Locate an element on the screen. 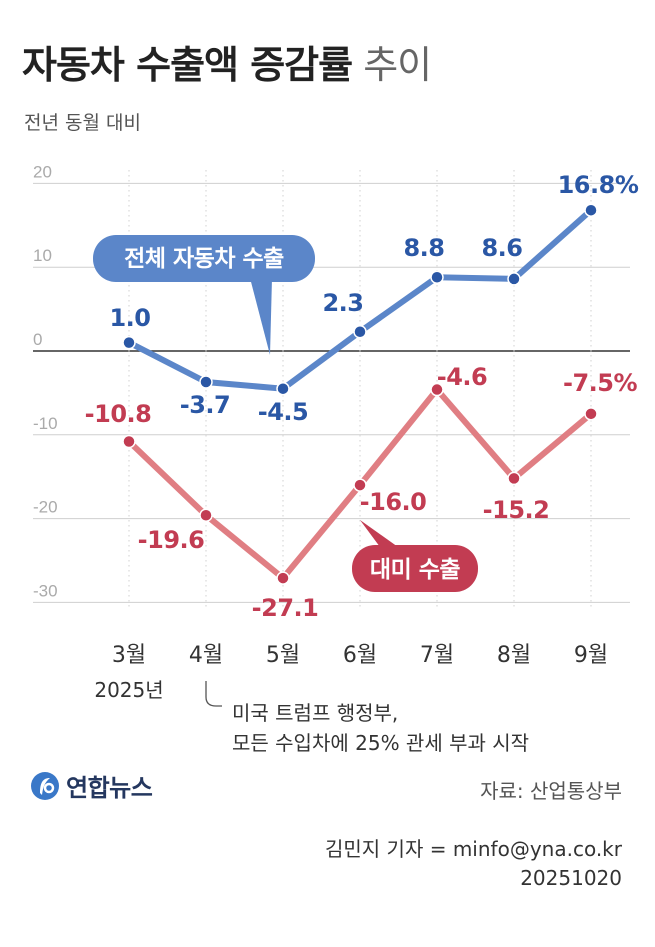 This screenshot has height=947, width=655. x-tick-label: 6월 is located at coordinates (360, 655).